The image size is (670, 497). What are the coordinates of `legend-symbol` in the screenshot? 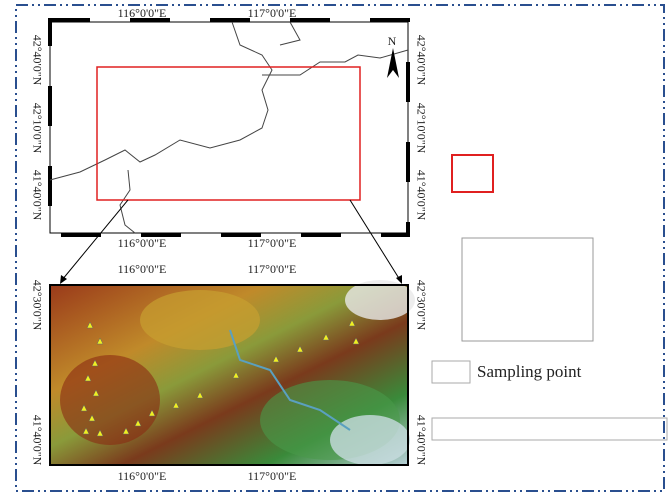 It's located at (451, 372).